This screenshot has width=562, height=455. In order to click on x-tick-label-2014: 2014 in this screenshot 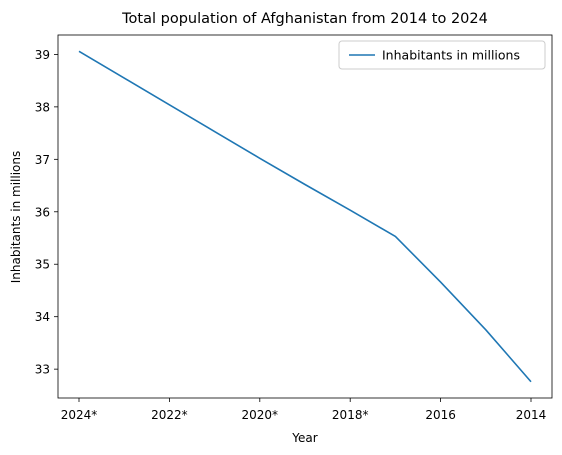, I will do `click(531, 415)`.